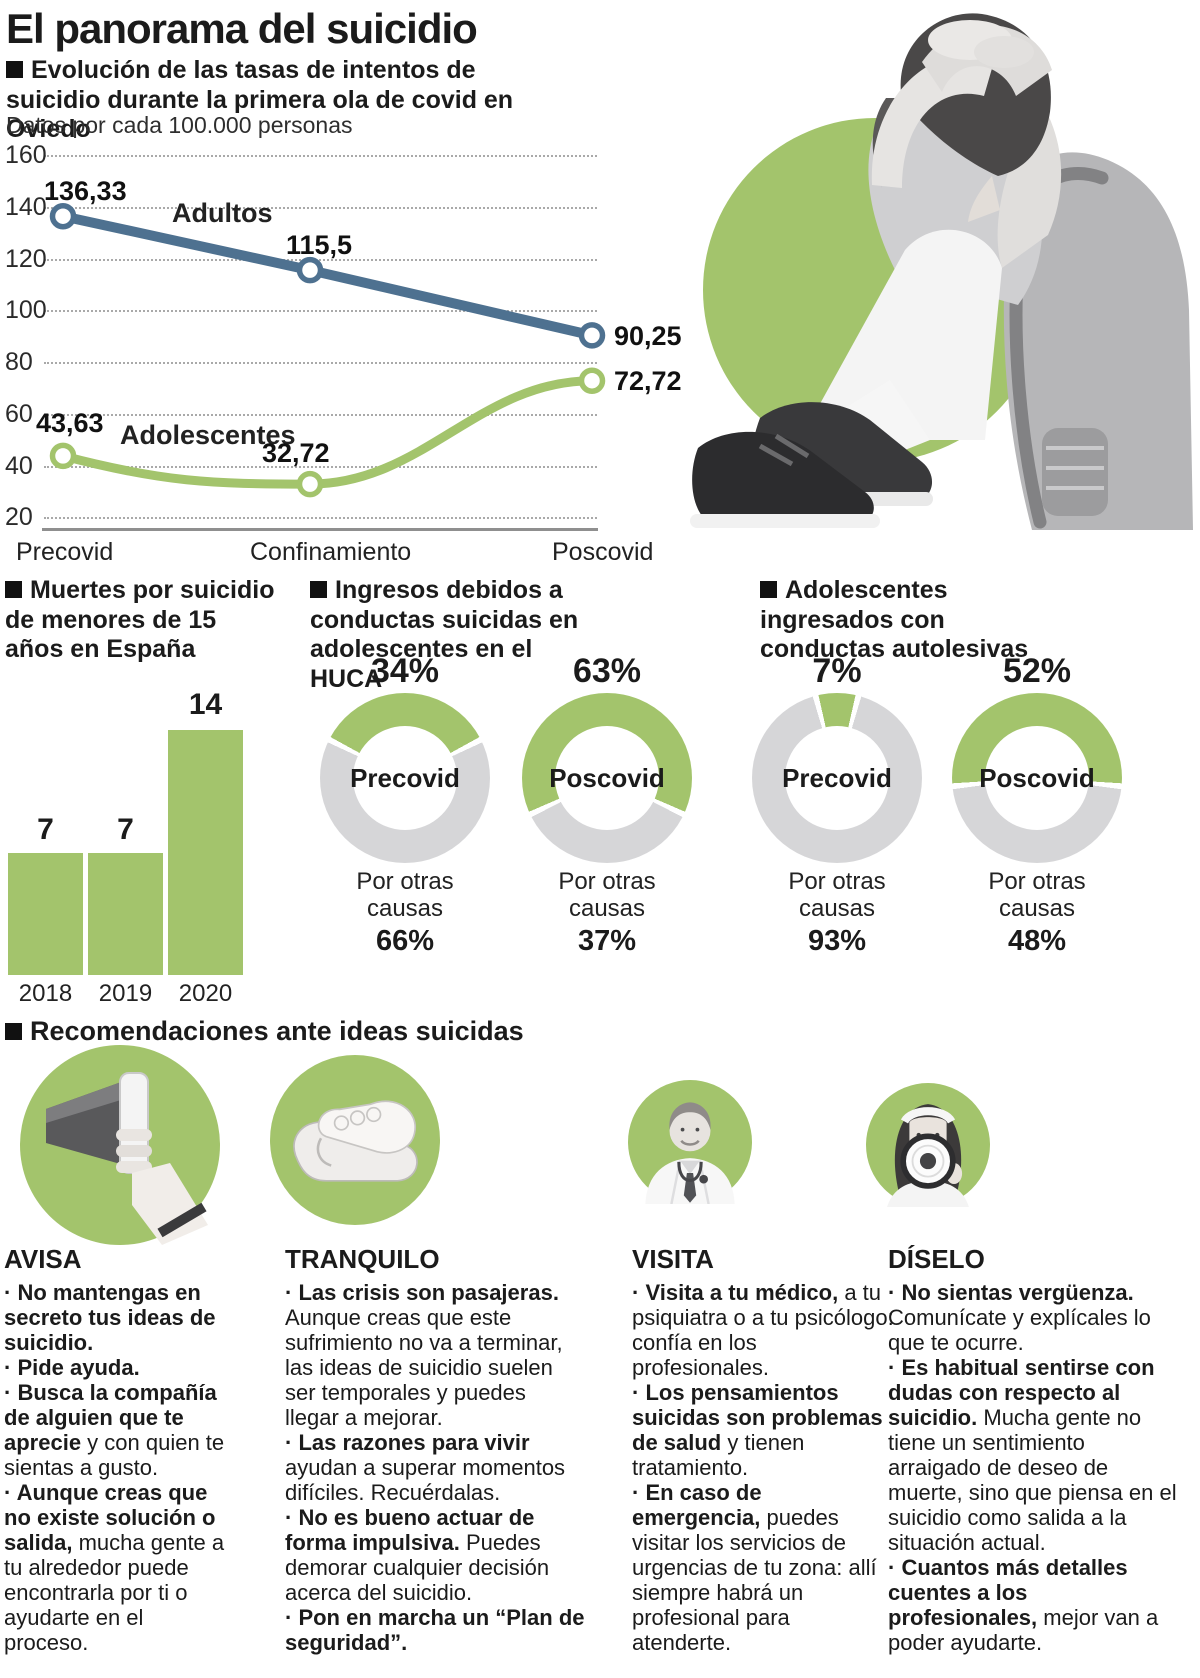  What do you see at coordinates (85, 191) in the screenshot?
I see `value-label: 136,33` at bounding box center [85, 191].